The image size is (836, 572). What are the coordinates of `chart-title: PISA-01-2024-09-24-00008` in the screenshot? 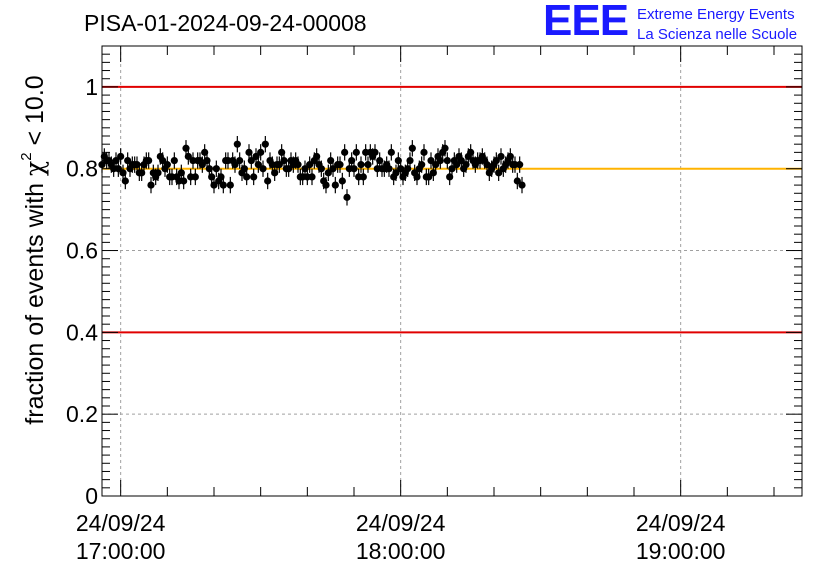 It's located at (225, 23).